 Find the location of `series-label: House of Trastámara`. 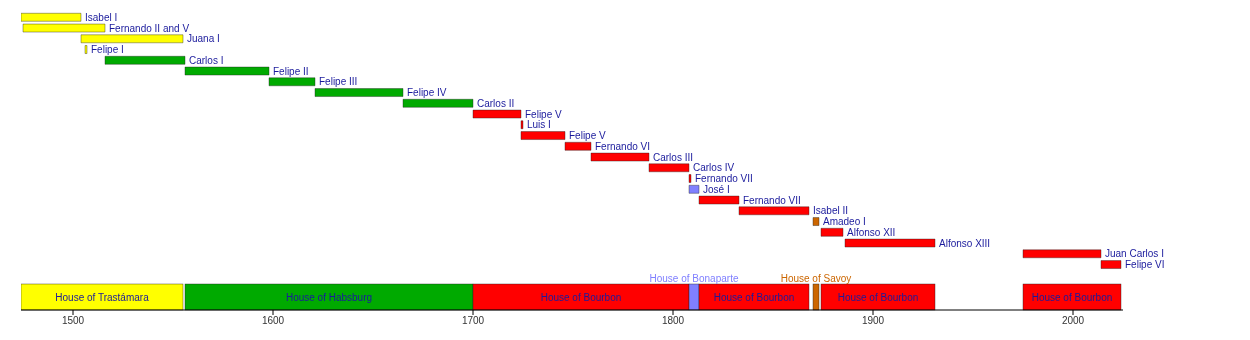

series-label: House of Trastámara is located at coordinates (102, 297).